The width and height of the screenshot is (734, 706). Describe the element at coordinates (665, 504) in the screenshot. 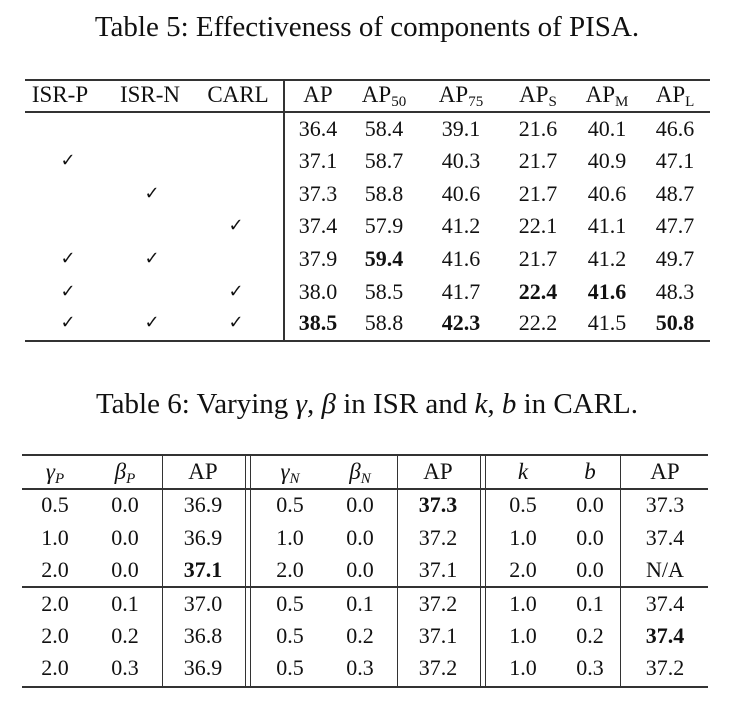

I see `table-cell: 37.3` at that location.